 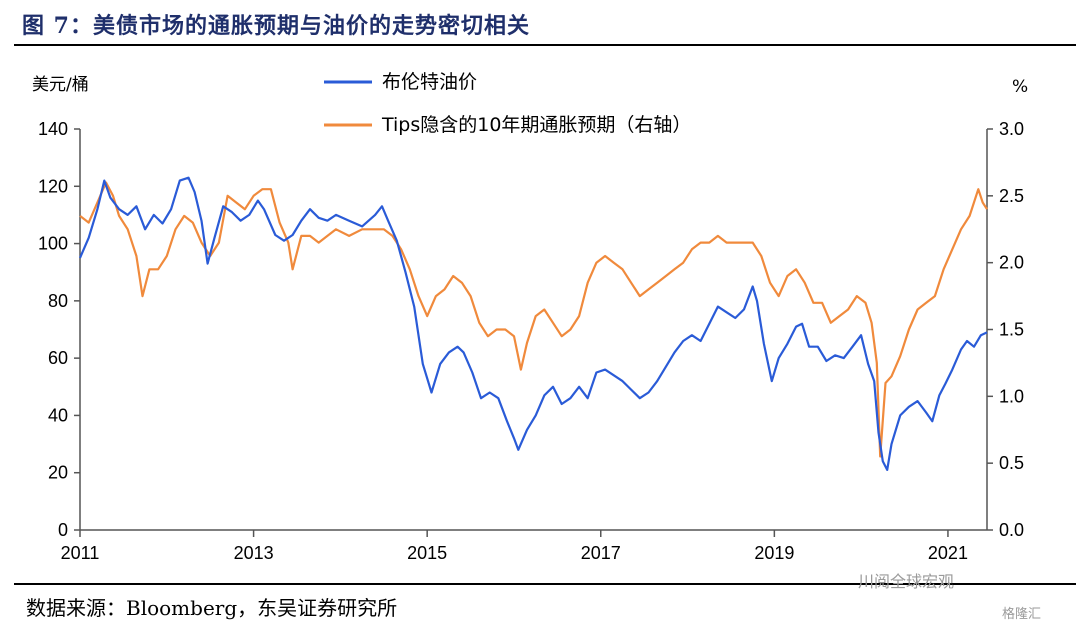 What do you see at coordinates (58, 415) in the screenshot?
I see `left-tick-label: 40` at bounding box center [58, 415].